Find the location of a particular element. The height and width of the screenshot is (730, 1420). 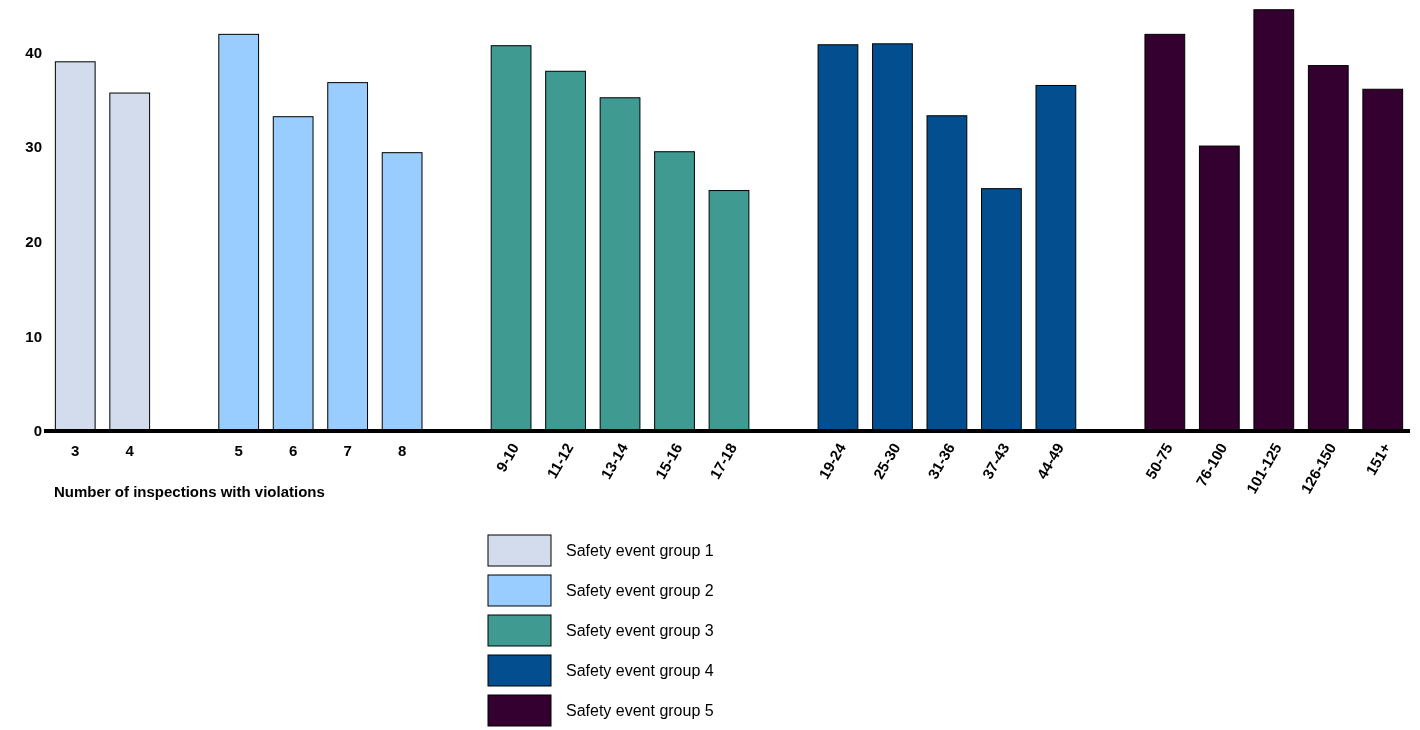

legend-label: Safety event group 1 is located at coordinates (640, 550).